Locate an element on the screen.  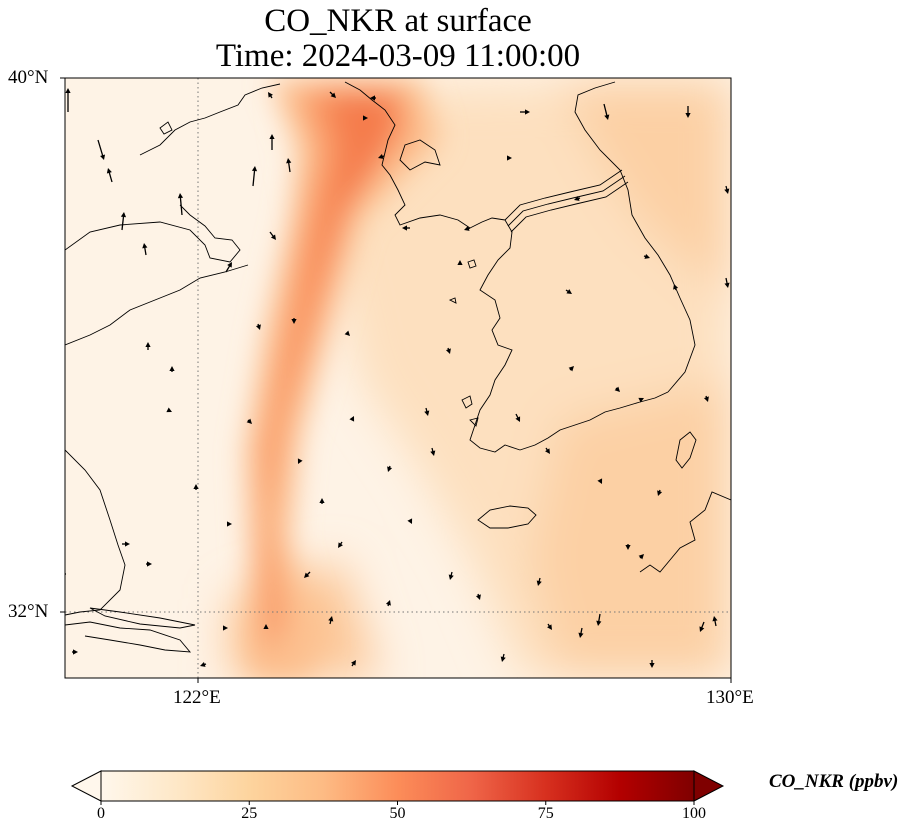
coastline-liaodong is located at coordinates (210, 119).